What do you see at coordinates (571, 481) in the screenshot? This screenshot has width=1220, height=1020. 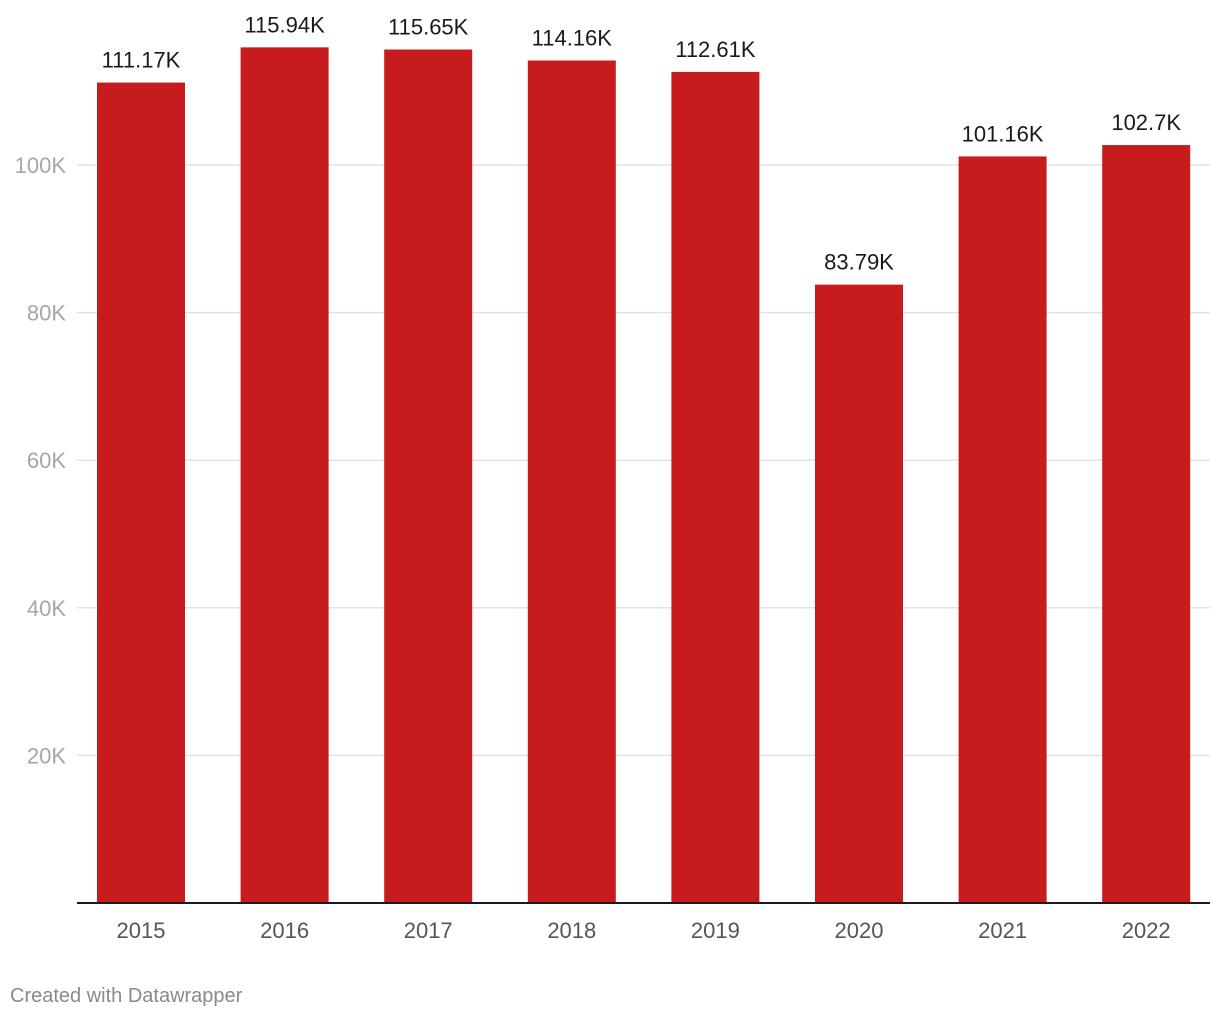 I see `bar-2018` at bounding box center [571, 481].